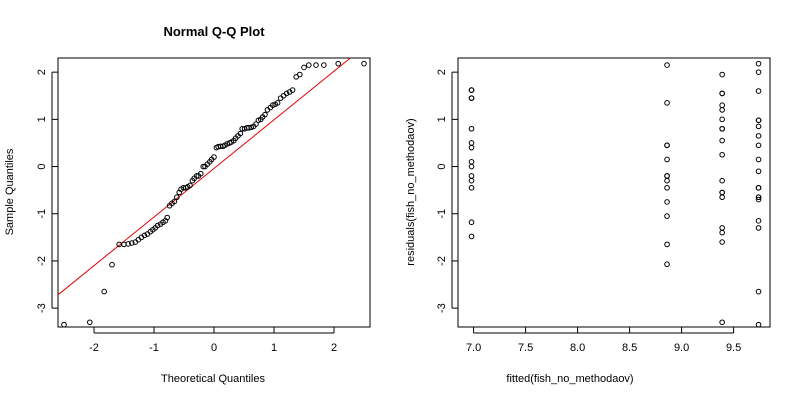  Describe the element at coordinates (473, 348) in the screenshot. I see `resid-x-tick-label: 7.0` at that location.